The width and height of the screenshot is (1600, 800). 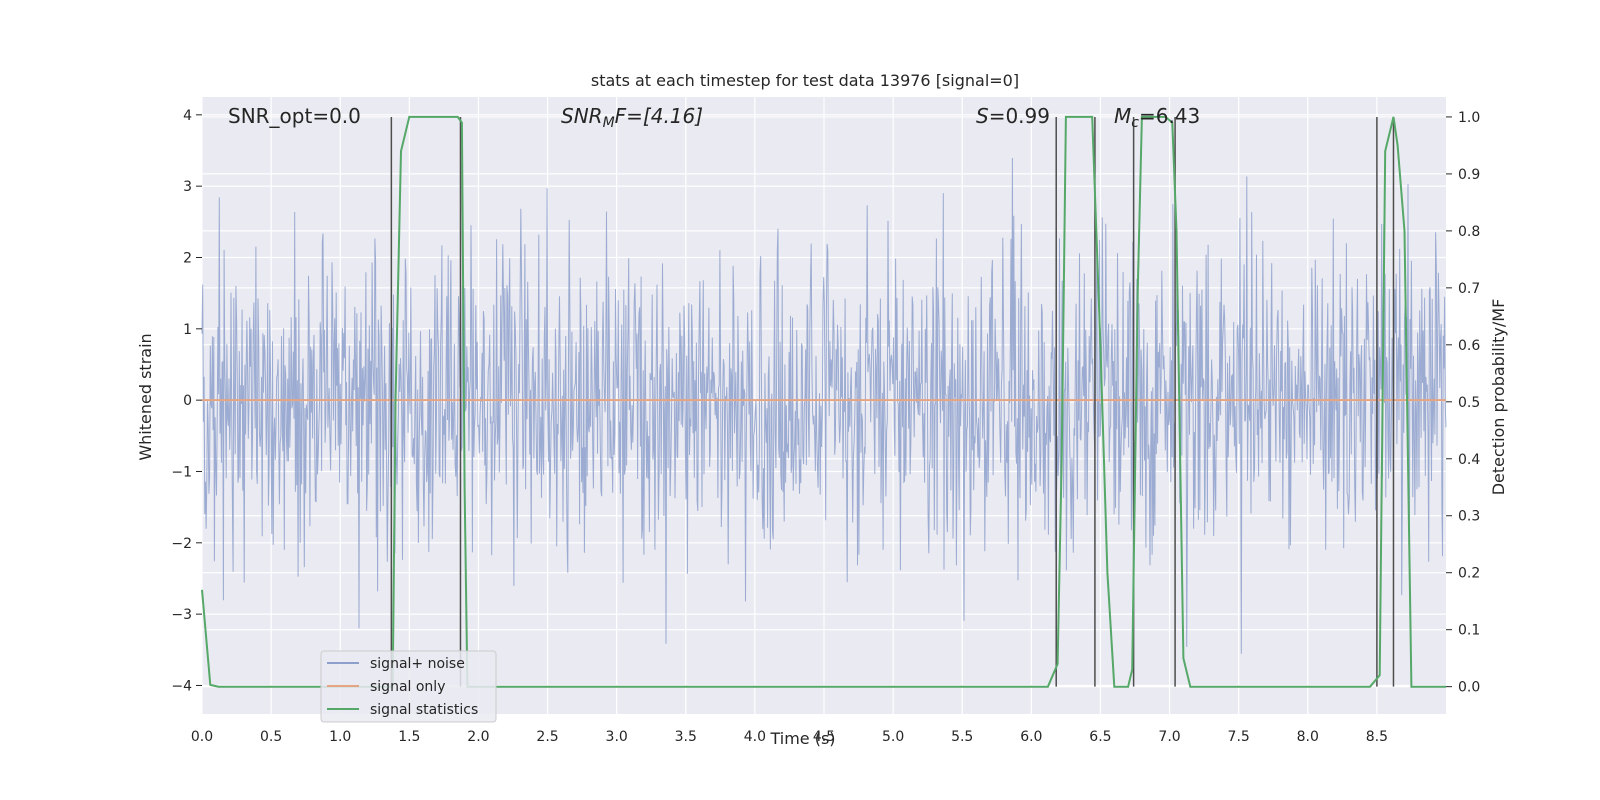 What do you see at coordinates (181, 472) in the screenshot?
I see `y-tick-label: −1` at bounding box center [181, 472].